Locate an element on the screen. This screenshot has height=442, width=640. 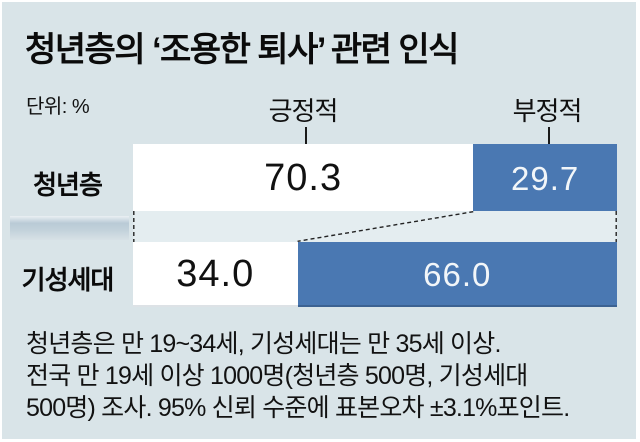
connector-lines is located at coordinates (375, 226).